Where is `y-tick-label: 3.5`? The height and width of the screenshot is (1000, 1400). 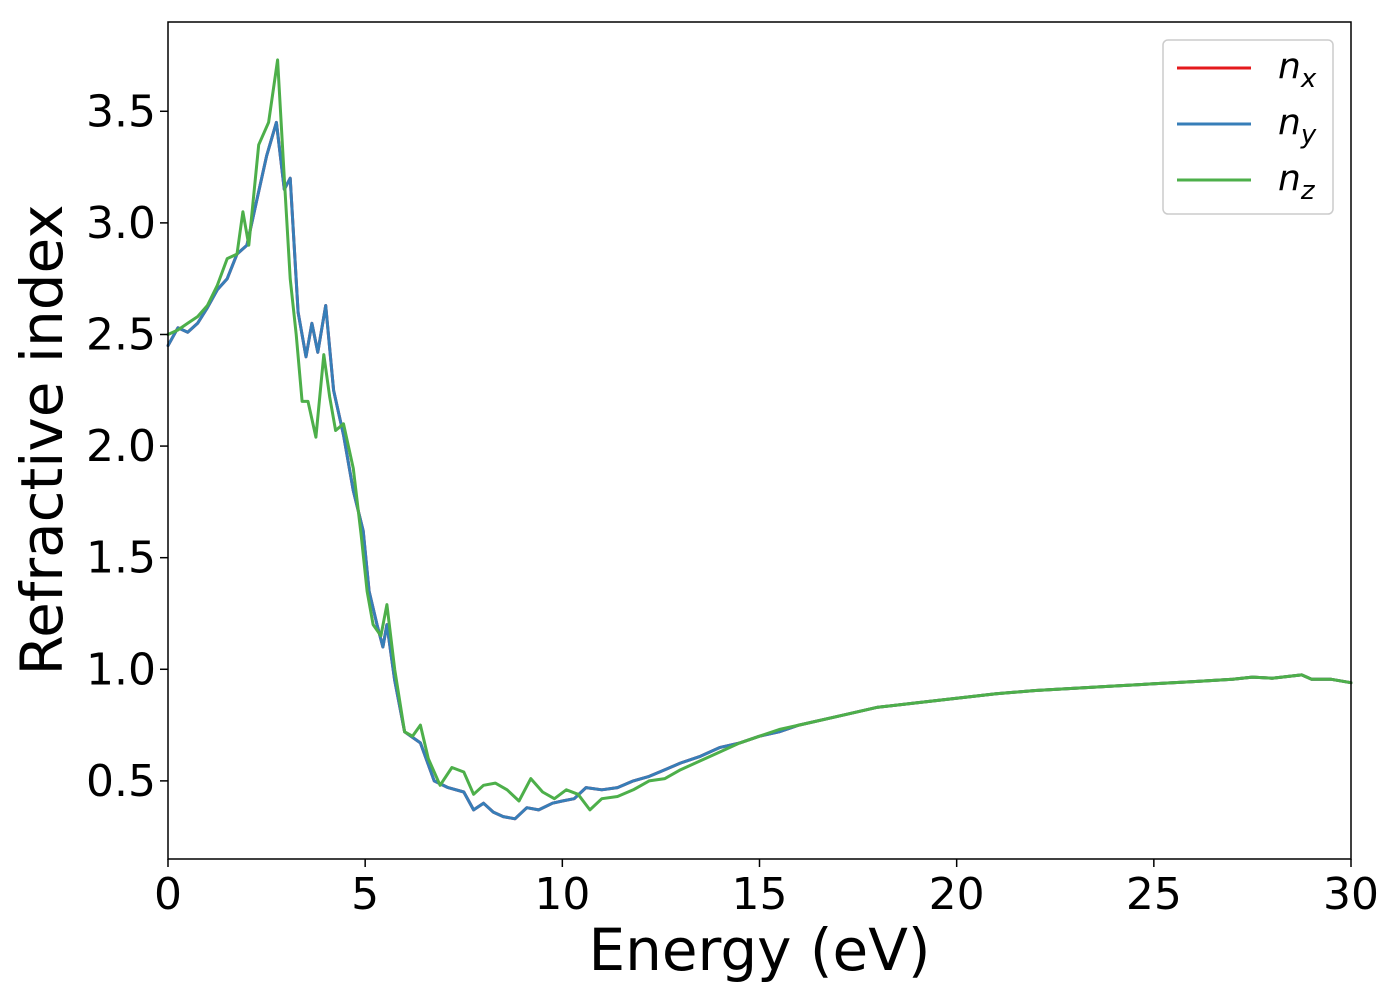 y-tick-label: 3.5 is located at coordinates (121, 111).